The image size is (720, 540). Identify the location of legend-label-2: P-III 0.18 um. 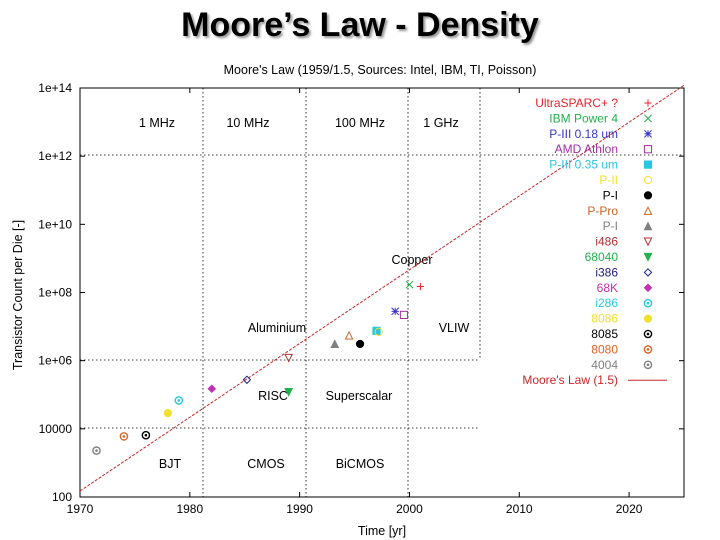
(583, 134).